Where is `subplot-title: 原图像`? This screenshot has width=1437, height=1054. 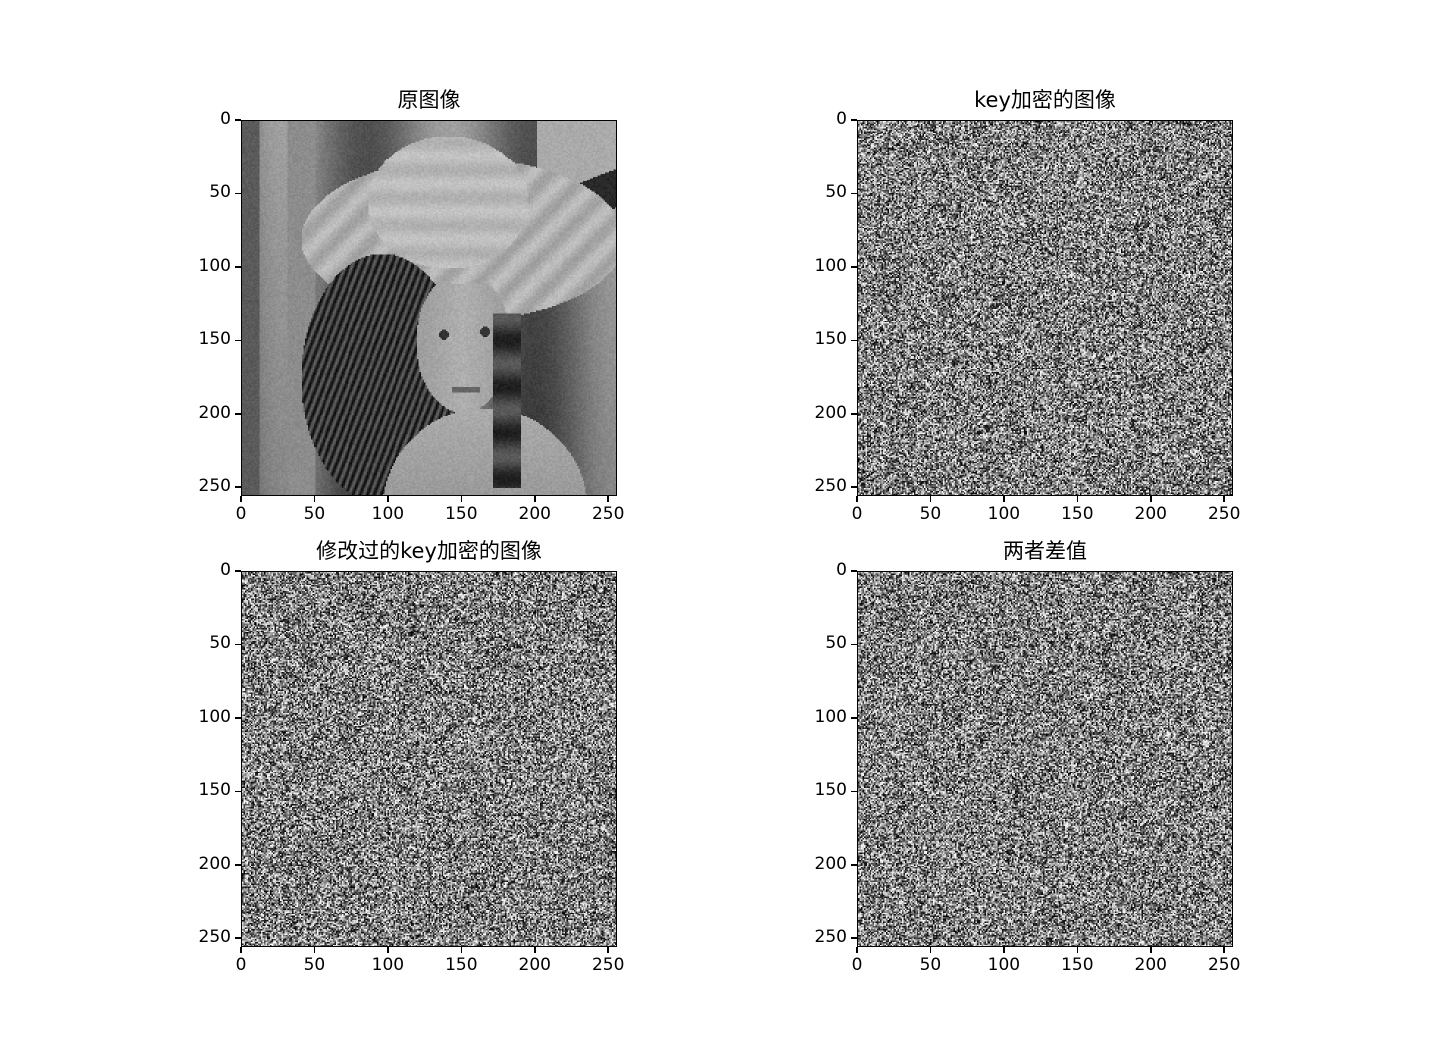 subplot-title: 原图像 is located at coordinates (429, 100).